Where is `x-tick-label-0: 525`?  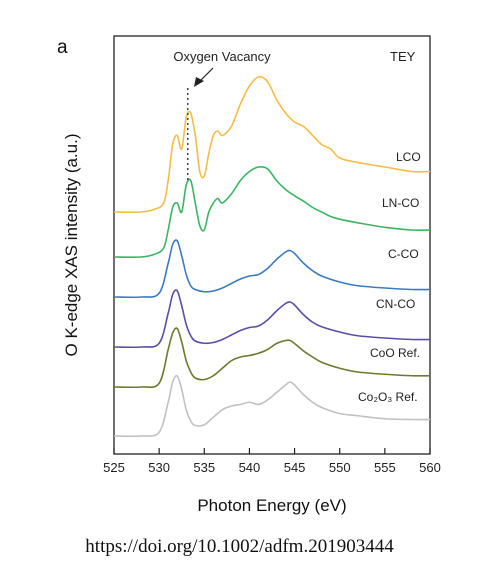 x-tick-label-0: 525 is located at coordinates (114, 467).